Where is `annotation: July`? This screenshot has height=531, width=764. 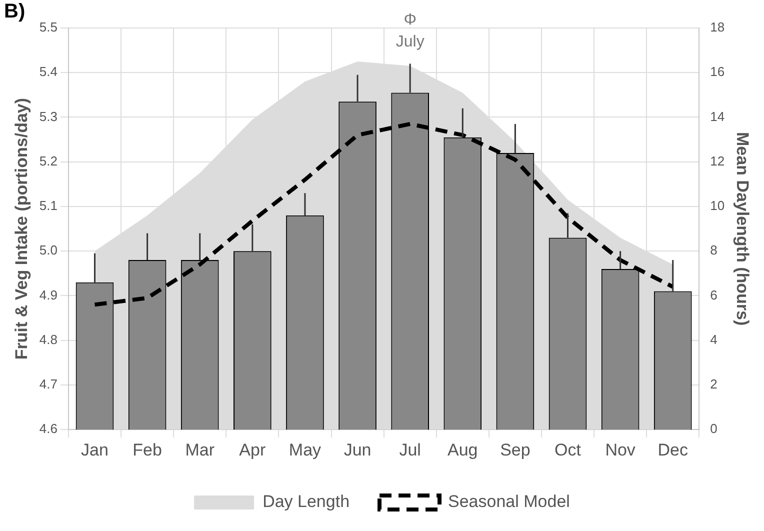
annotation: July is located at coordinates (410, 41).